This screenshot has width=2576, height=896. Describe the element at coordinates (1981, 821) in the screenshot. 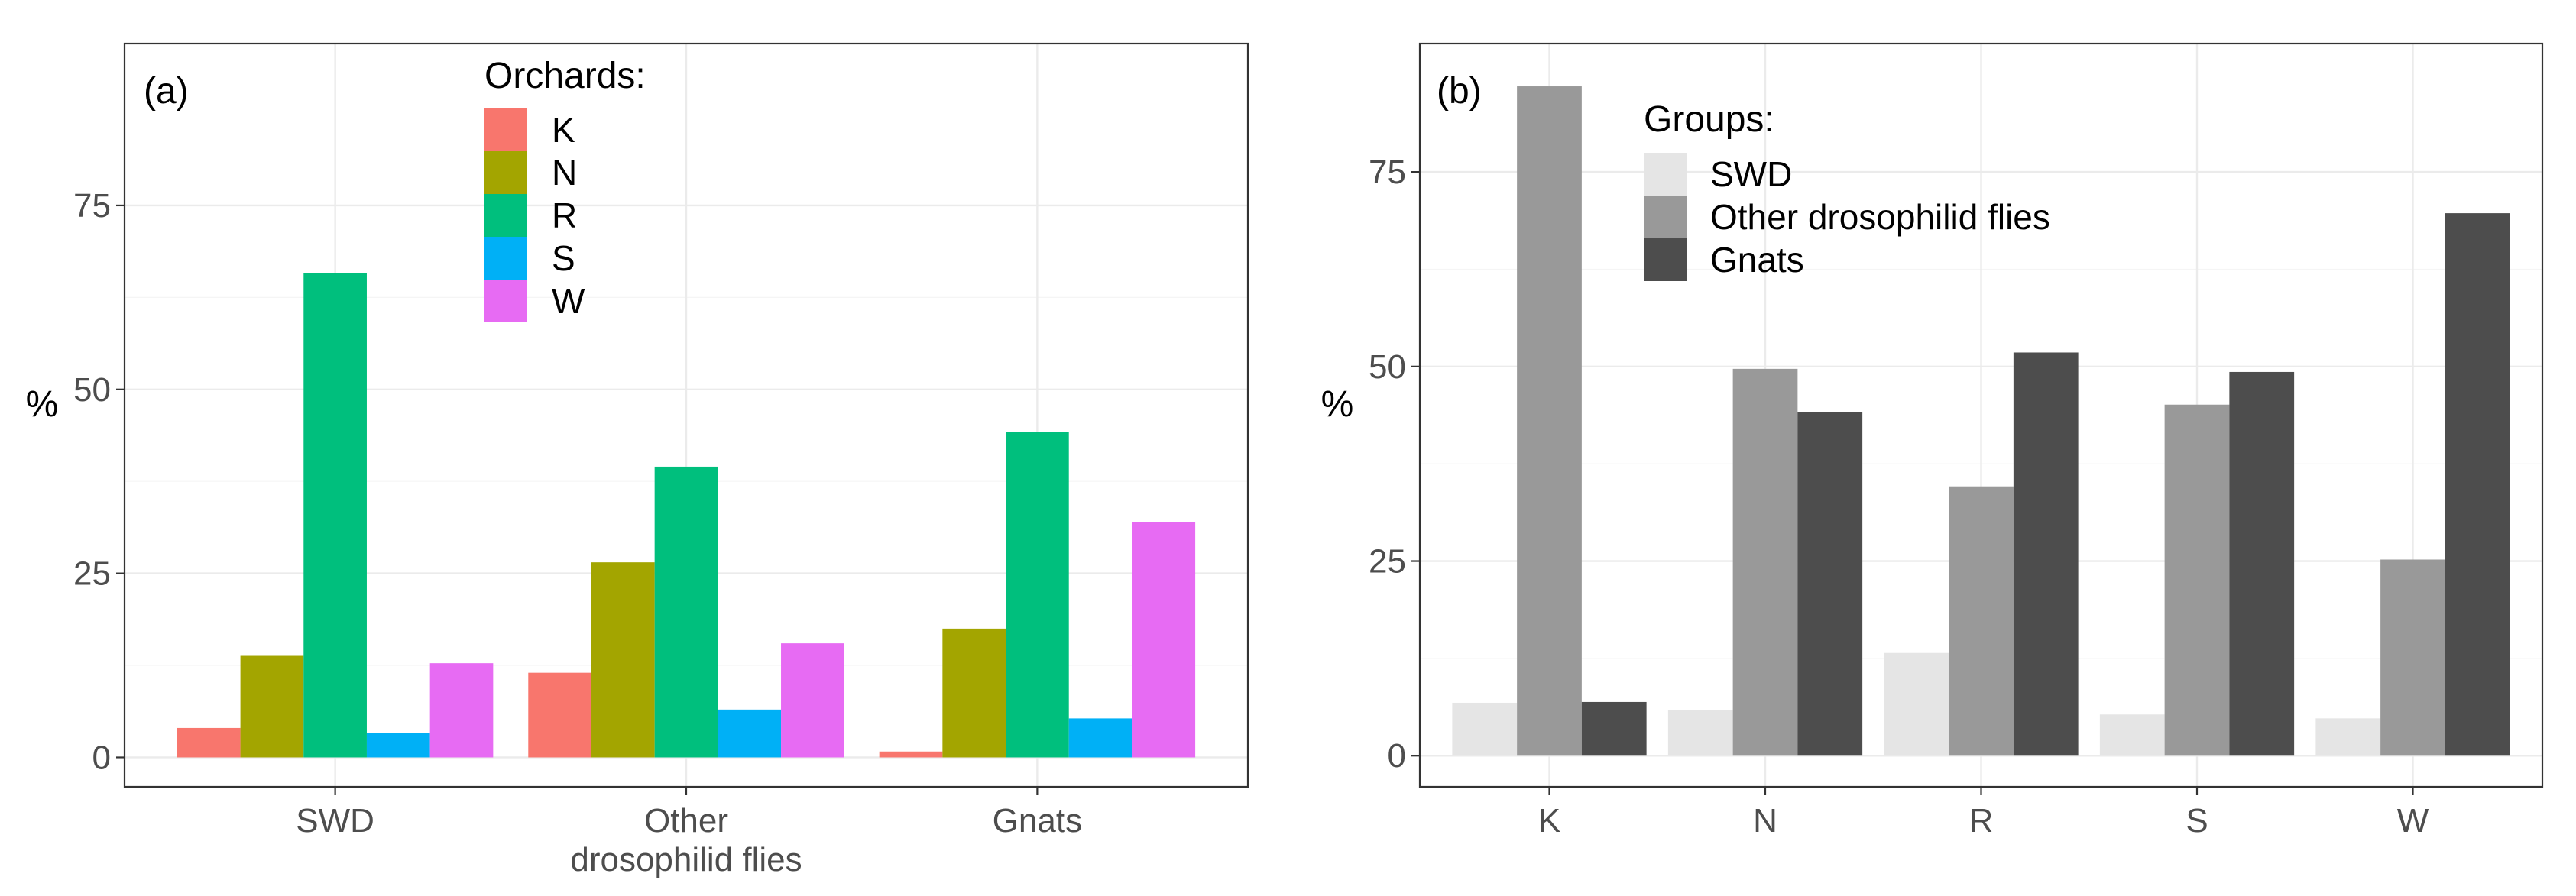

I see `panel-b-xtick-label: R` at that location.